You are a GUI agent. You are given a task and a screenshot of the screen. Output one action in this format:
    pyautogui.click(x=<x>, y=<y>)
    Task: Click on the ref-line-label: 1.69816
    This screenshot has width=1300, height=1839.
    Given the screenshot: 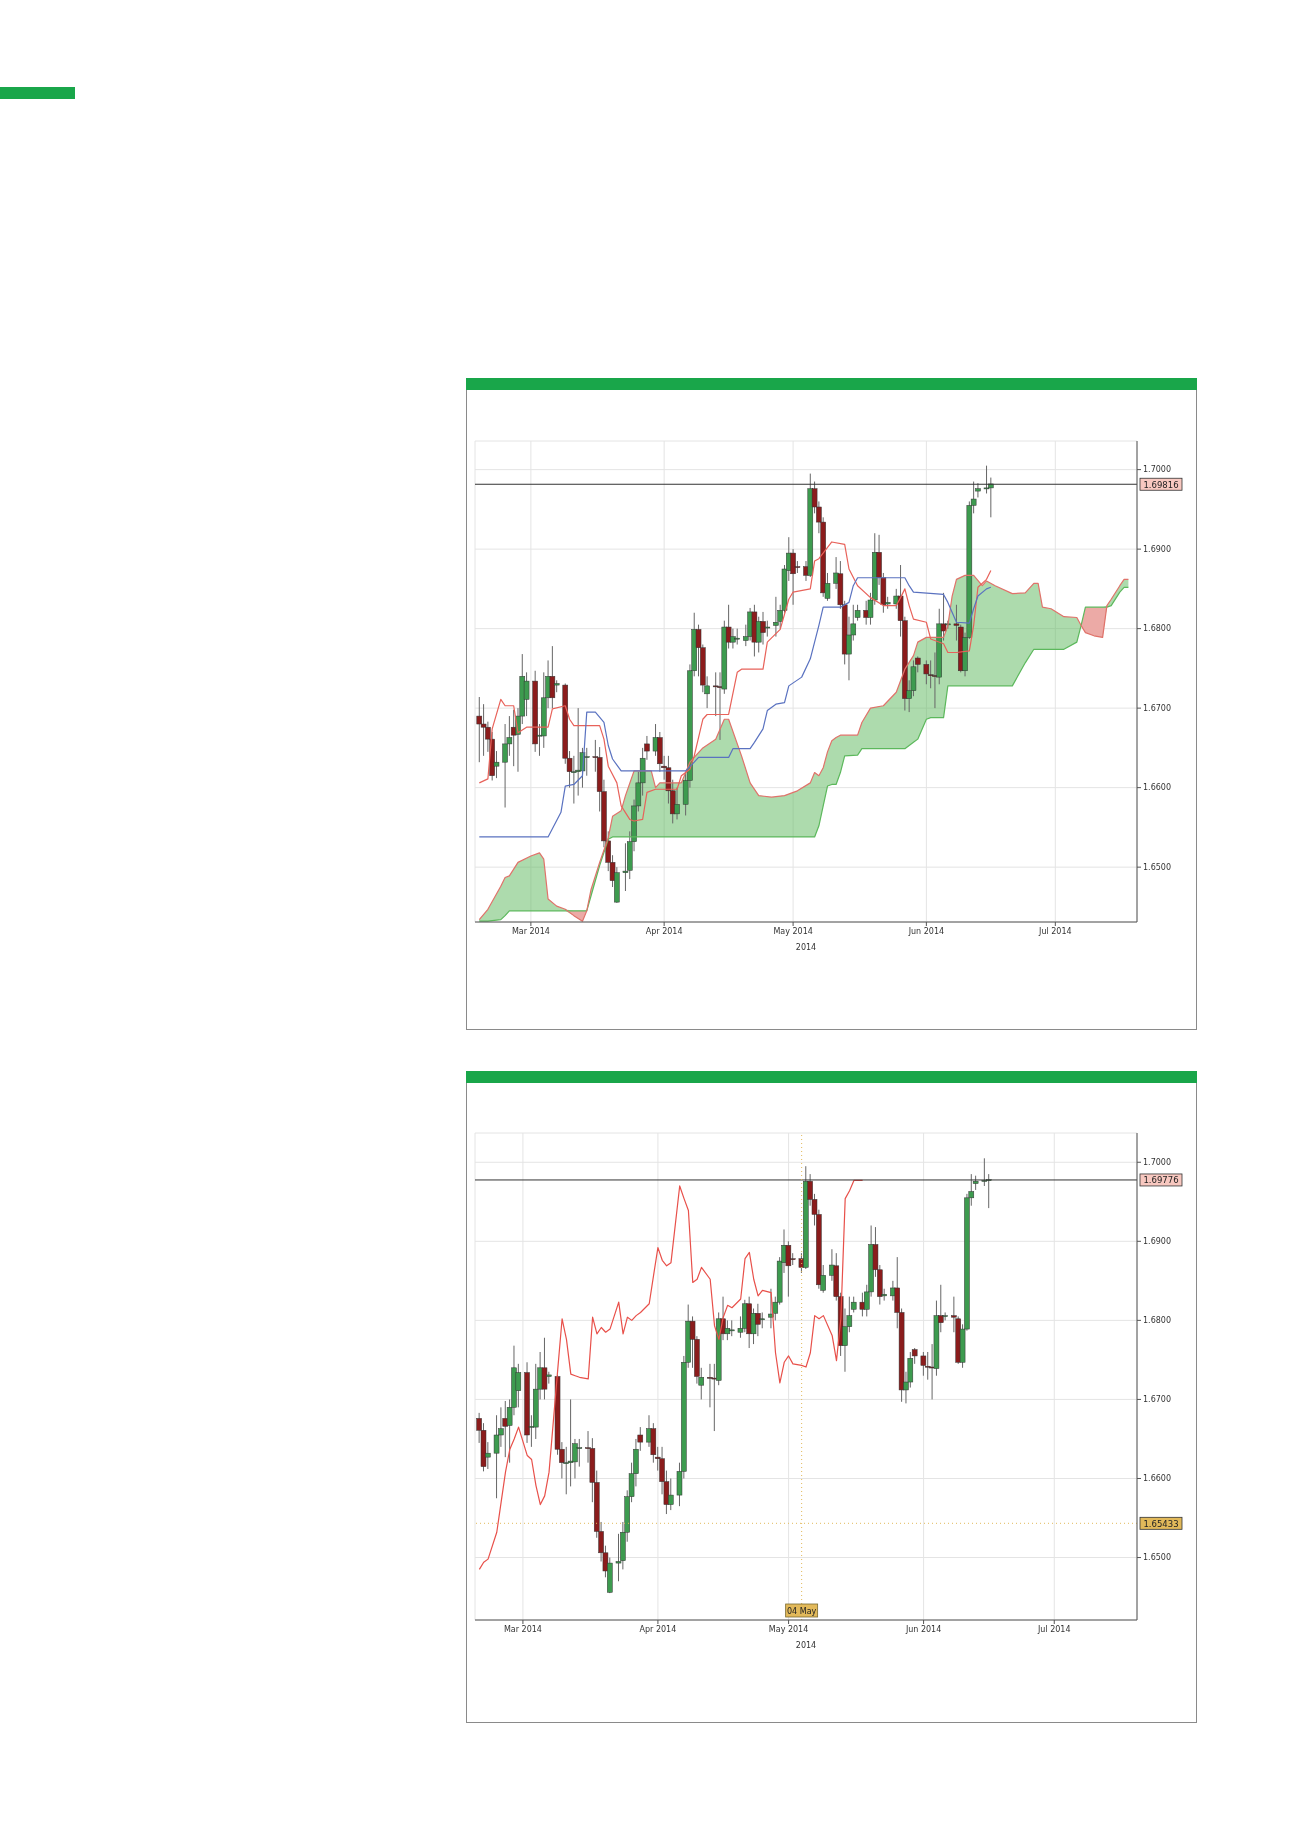 What is the action you would take?
    pyautogui.click(x=1161, y=484)
    